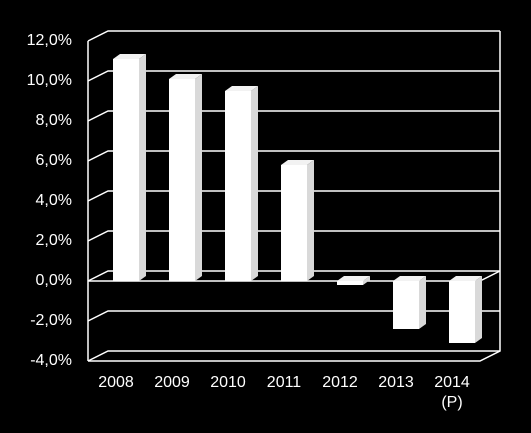 Image resolution: width=531 pixels, height=433 pixels. I want to click on x-tick-label-line: 2013, so click(396, 382).